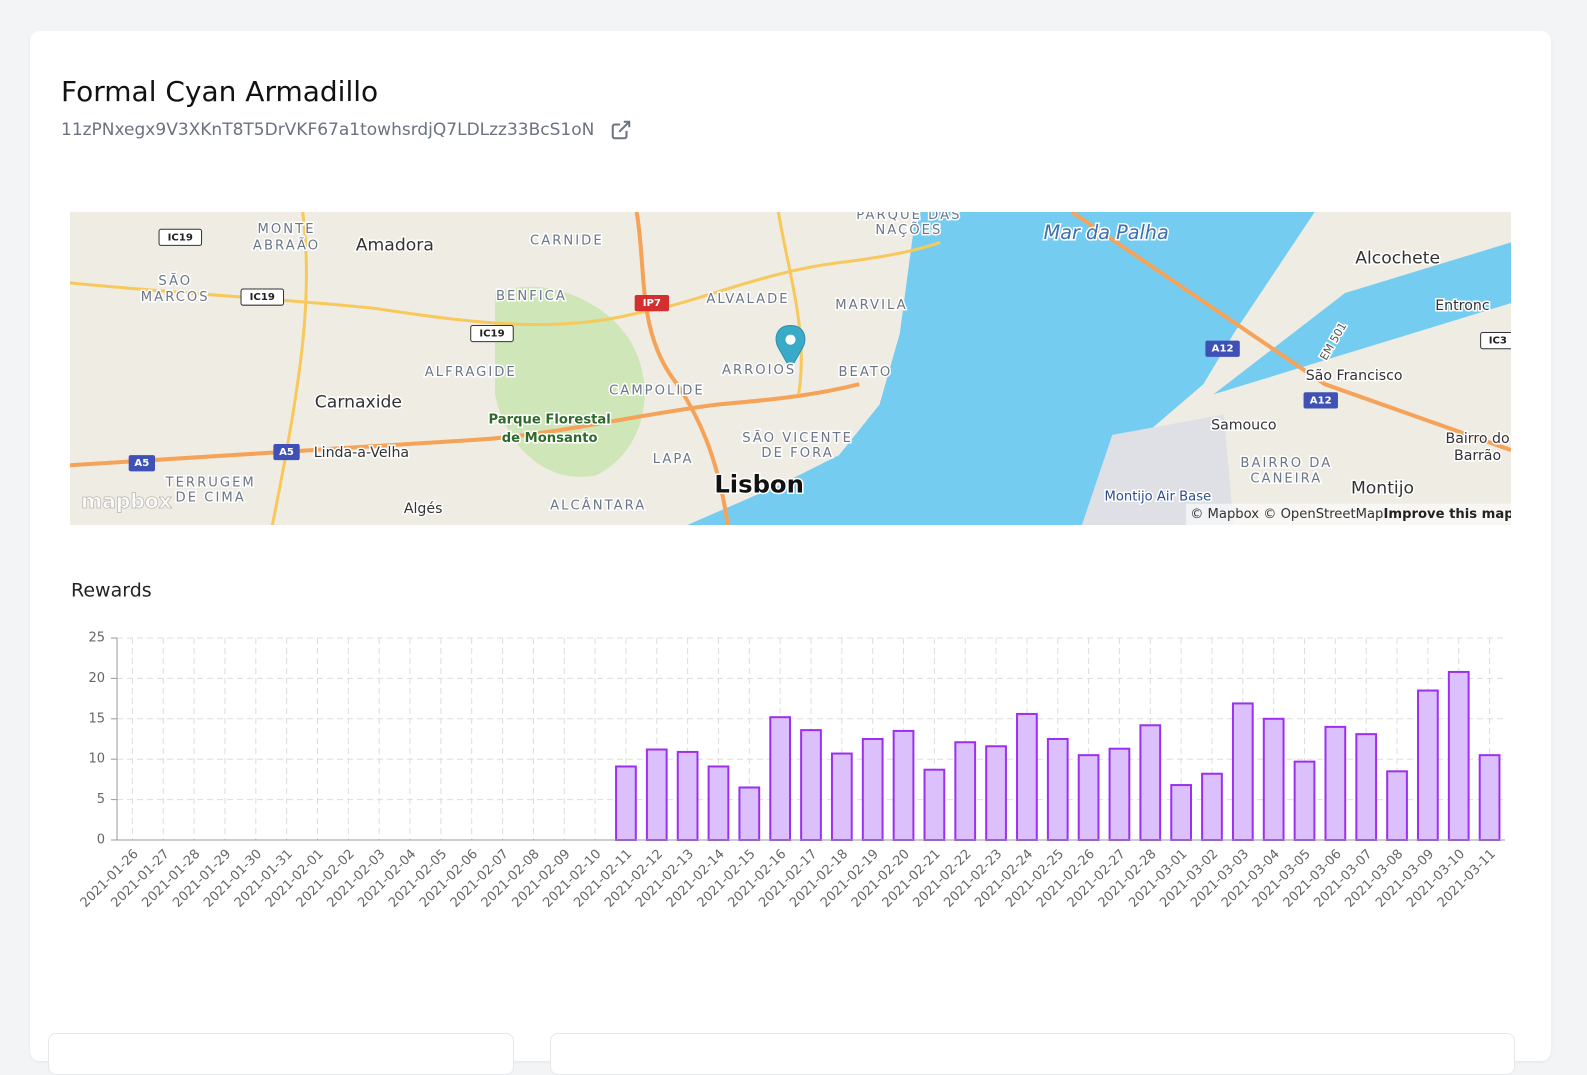 Image resolution: width=1587 pixels, height=1075 pixels. I want to click on park, so click(570, 381).